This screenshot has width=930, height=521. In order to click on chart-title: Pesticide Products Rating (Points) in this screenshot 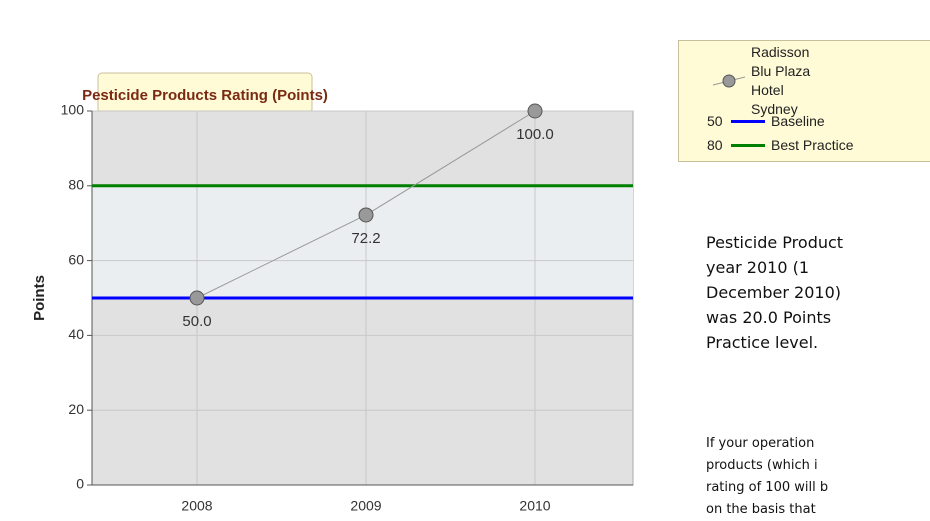, I will do `click(205, 95)`.